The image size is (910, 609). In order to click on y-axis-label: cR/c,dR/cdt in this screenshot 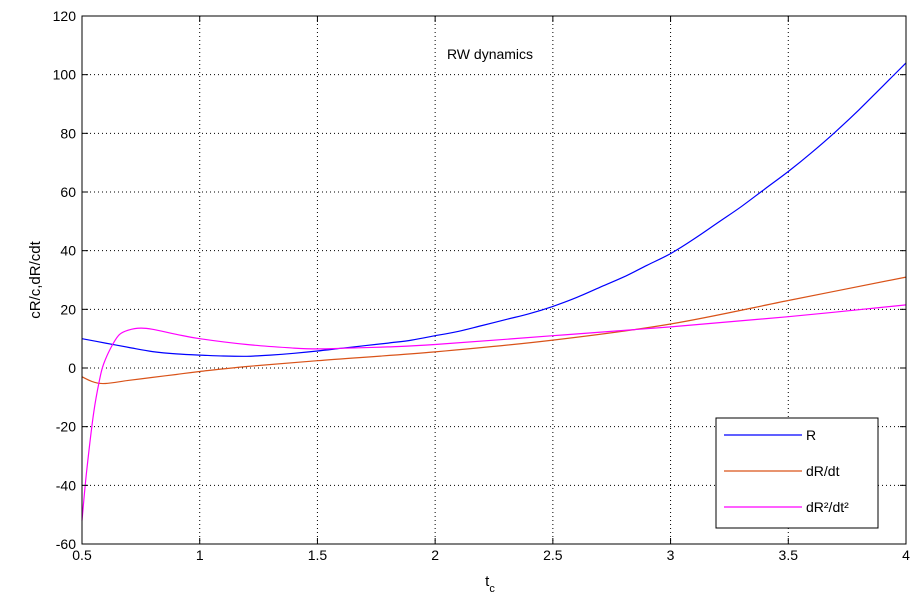, I will do `click(35, 279)`.